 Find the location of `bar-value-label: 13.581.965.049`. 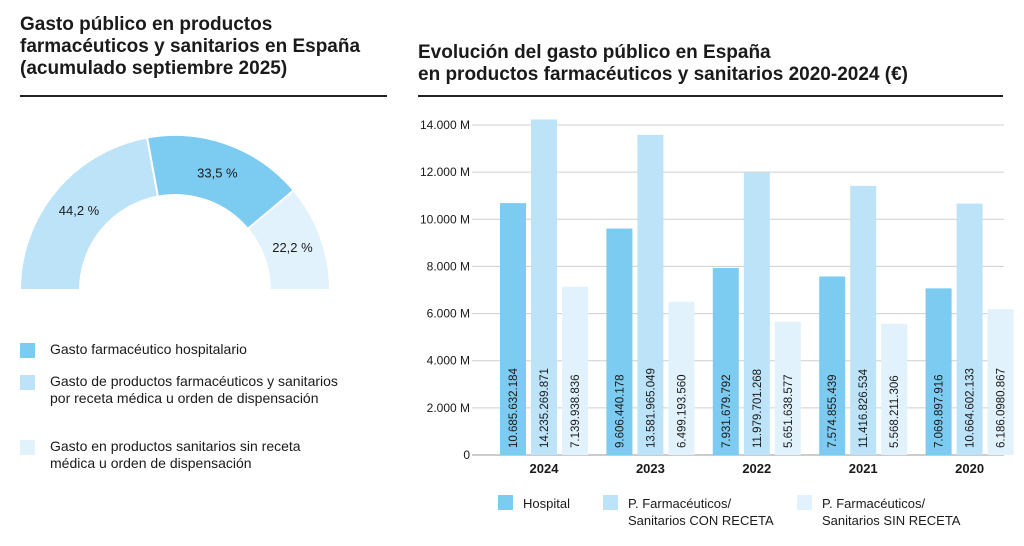

bar-value-label: 13.581.965.049 is located at coordinates (651, 408).